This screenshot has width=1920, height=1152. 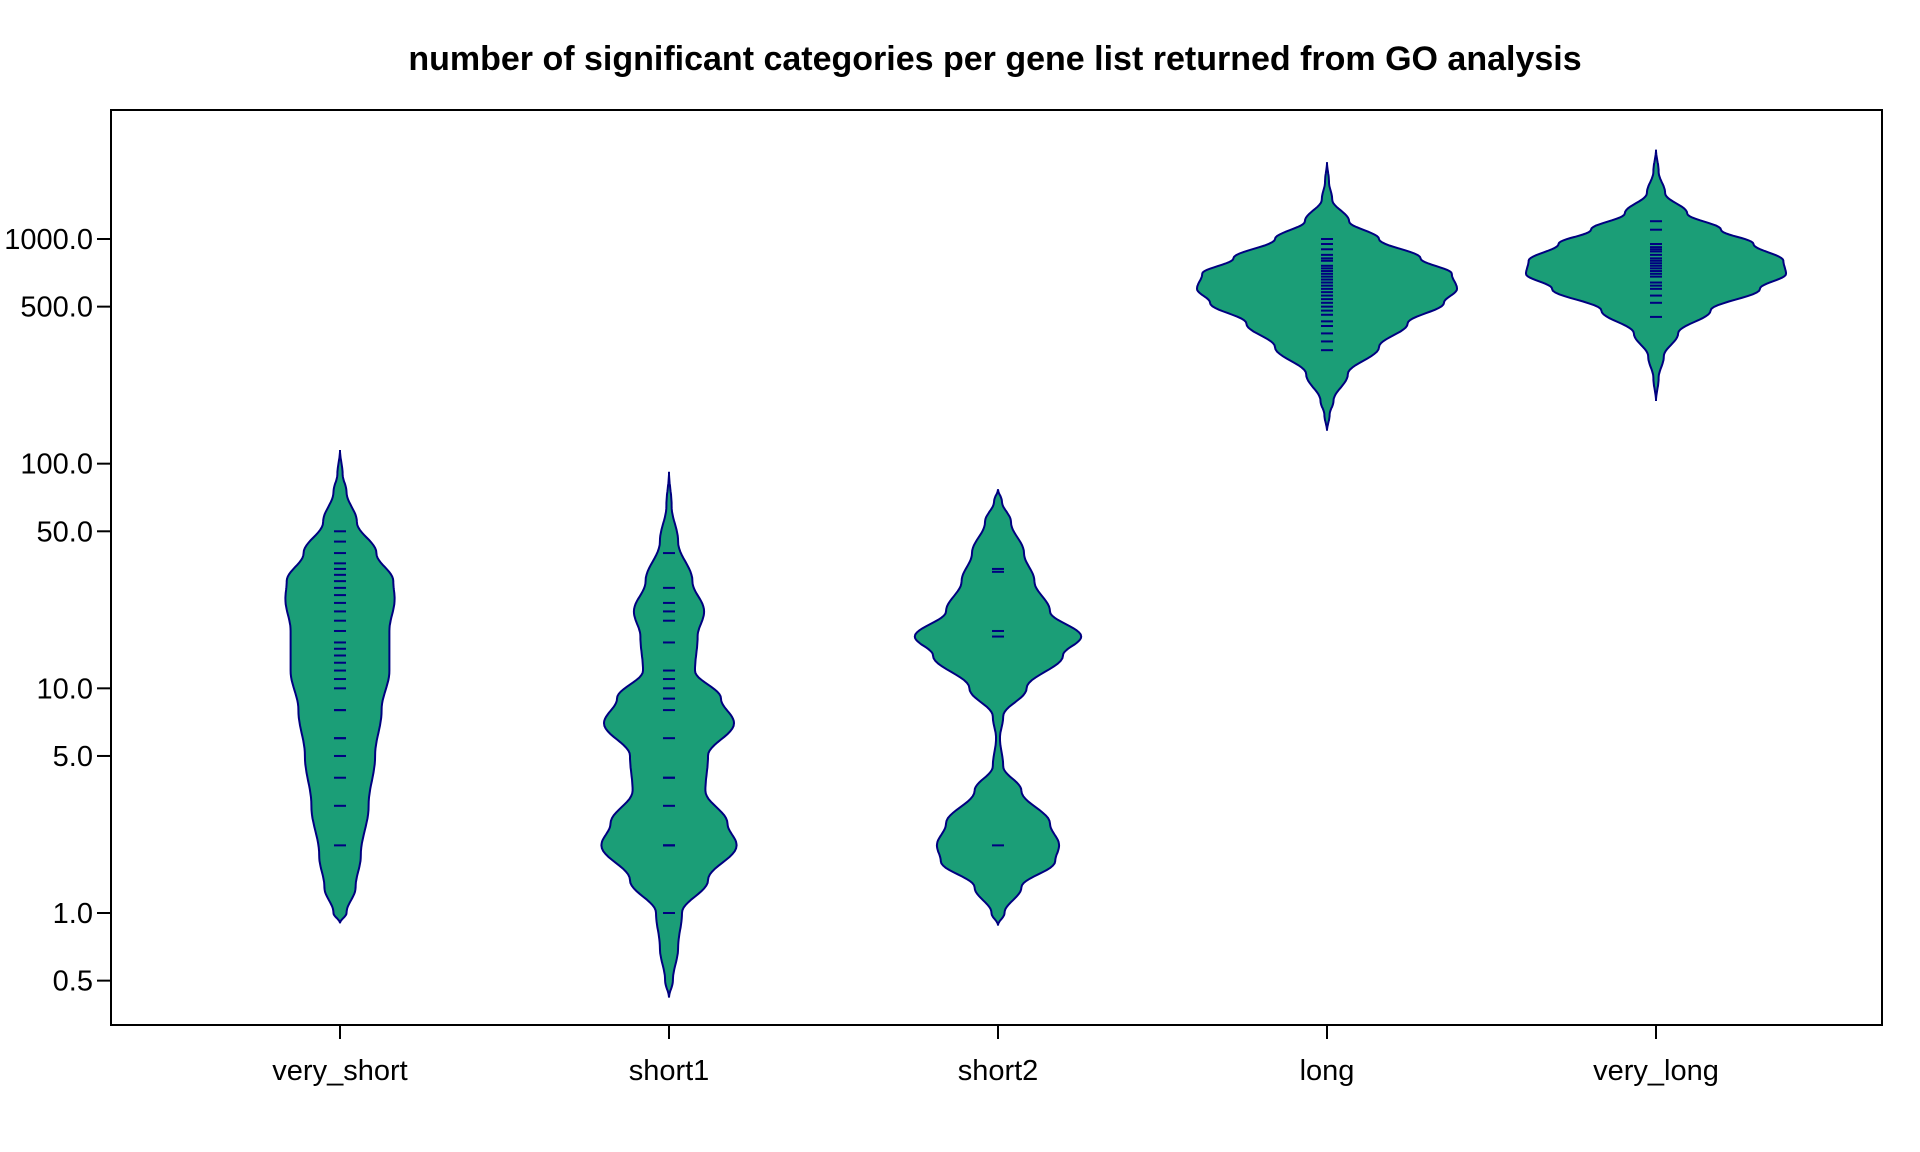 I want to click on violin-short1, so click(x=669, y=734).